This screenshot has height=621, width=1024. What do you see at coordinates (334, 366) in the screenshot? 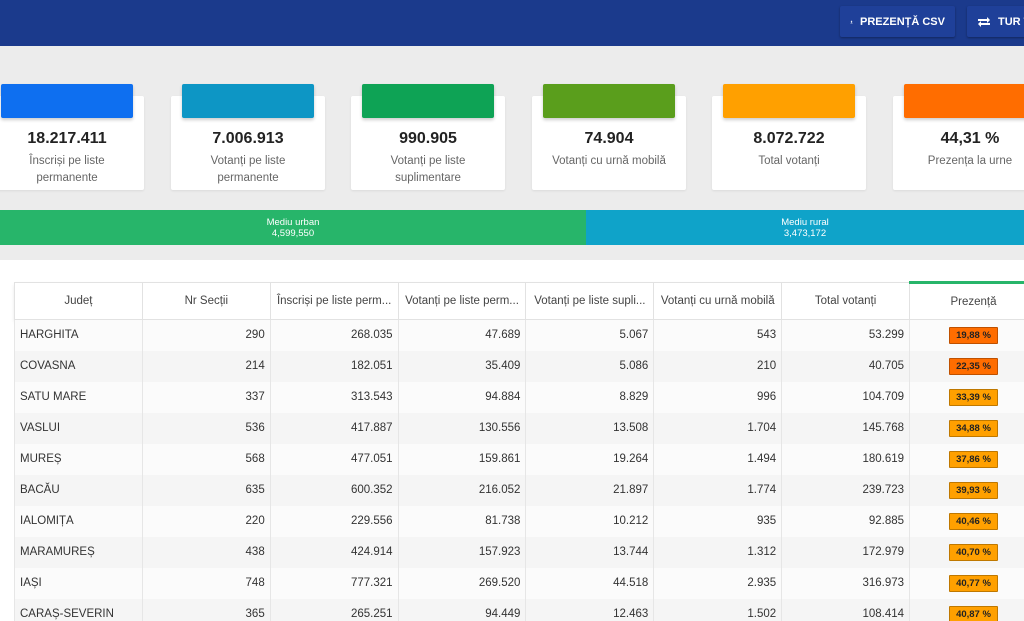
I see `cell-registered: 182.051` at bounding box center [334, 366].